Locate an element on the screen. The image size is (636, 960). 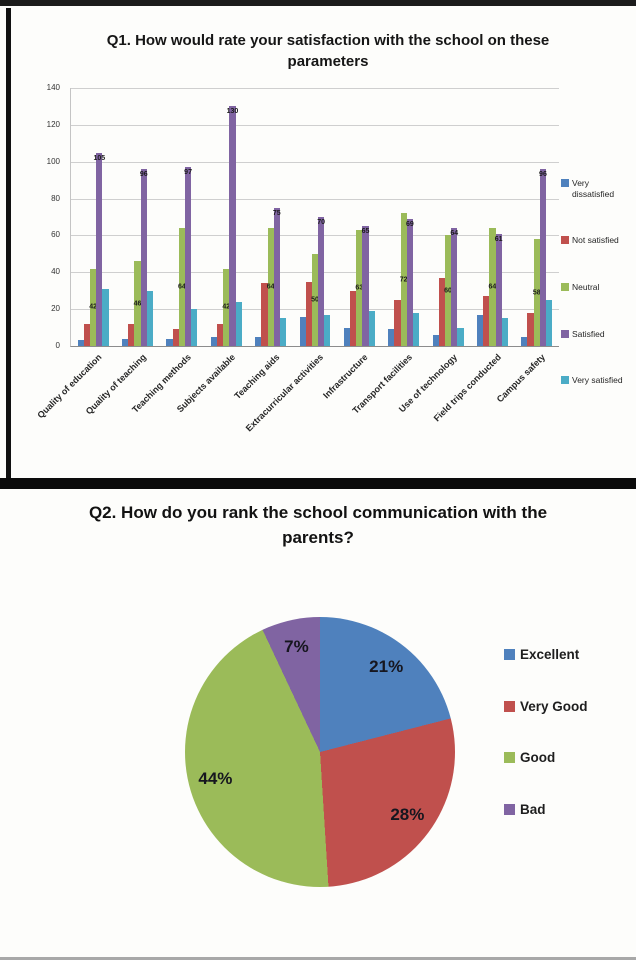
bar-neutral: 46 is located at coordinates (137, 303).